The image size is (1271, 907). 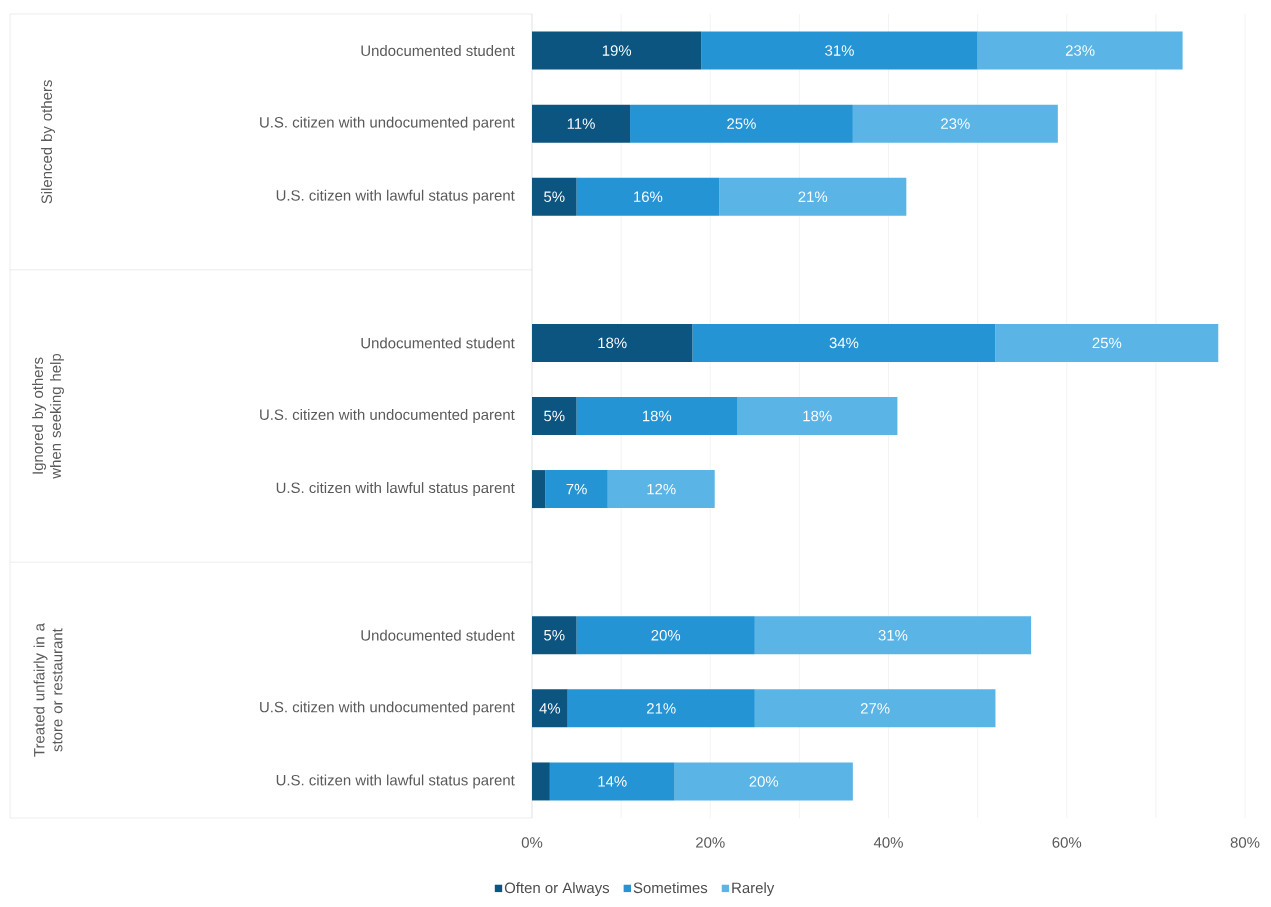 I want to click on data-label: 16%, so click(x=648, y=196).